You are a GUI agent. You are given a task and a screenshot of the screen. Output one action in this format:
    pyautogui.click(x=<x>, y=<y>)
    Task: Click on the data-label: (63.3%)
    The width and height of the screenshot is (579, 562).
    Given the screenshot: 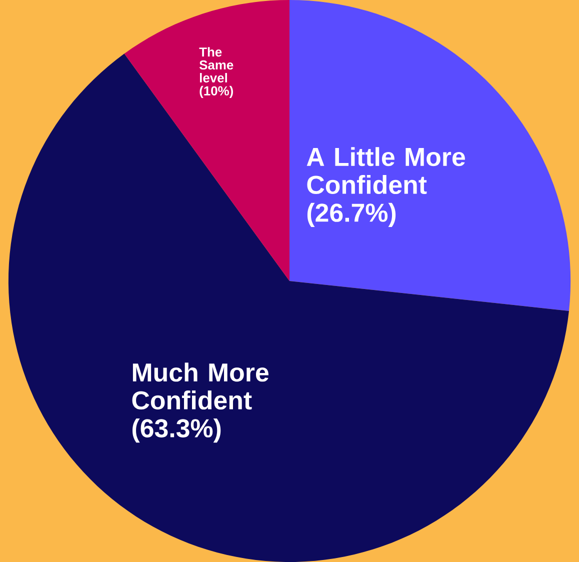 What is the action you would take?
    pyautogui.click(x=176, y=430)
    